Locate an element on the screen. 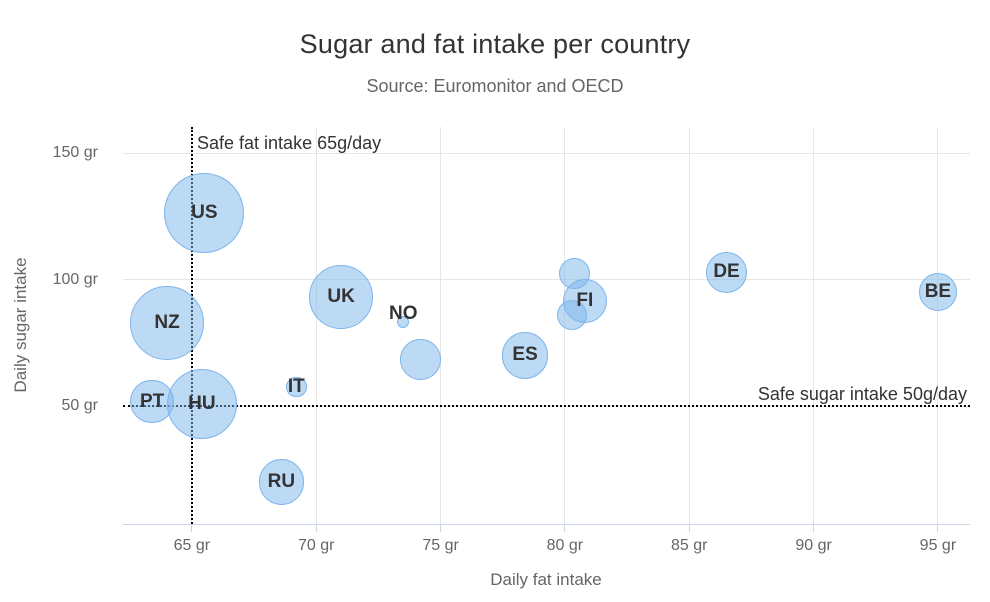 The image size is (990, 602). bubble-label-nz: NZ is located at coordinates (167, 322).